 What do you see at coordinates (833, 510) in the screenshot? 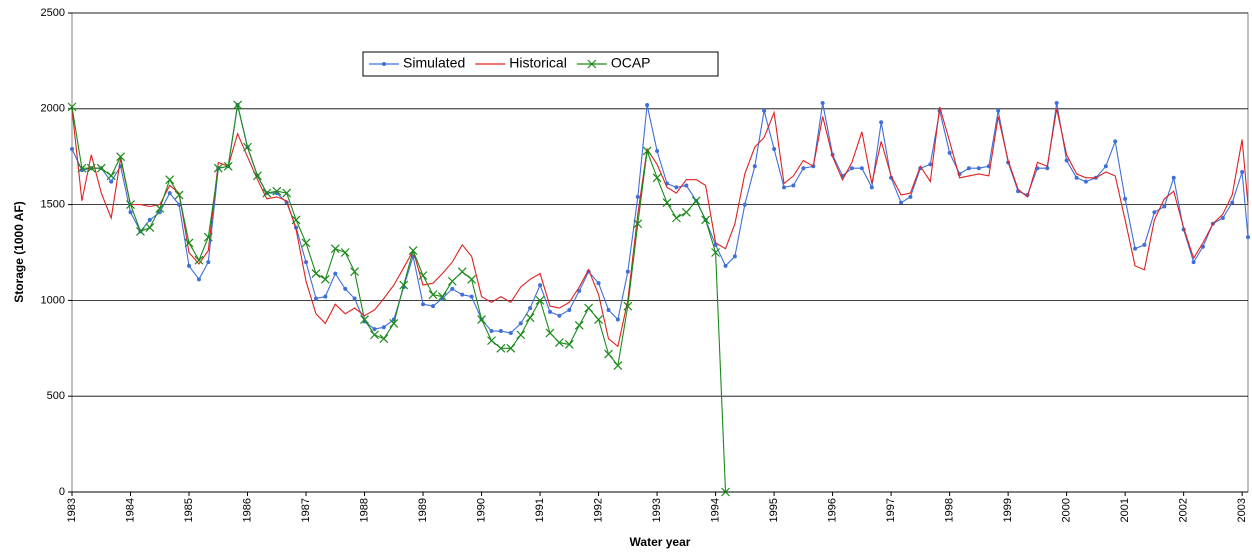
I see `x-tick-label: 1996` at bounding box center [833, 510].